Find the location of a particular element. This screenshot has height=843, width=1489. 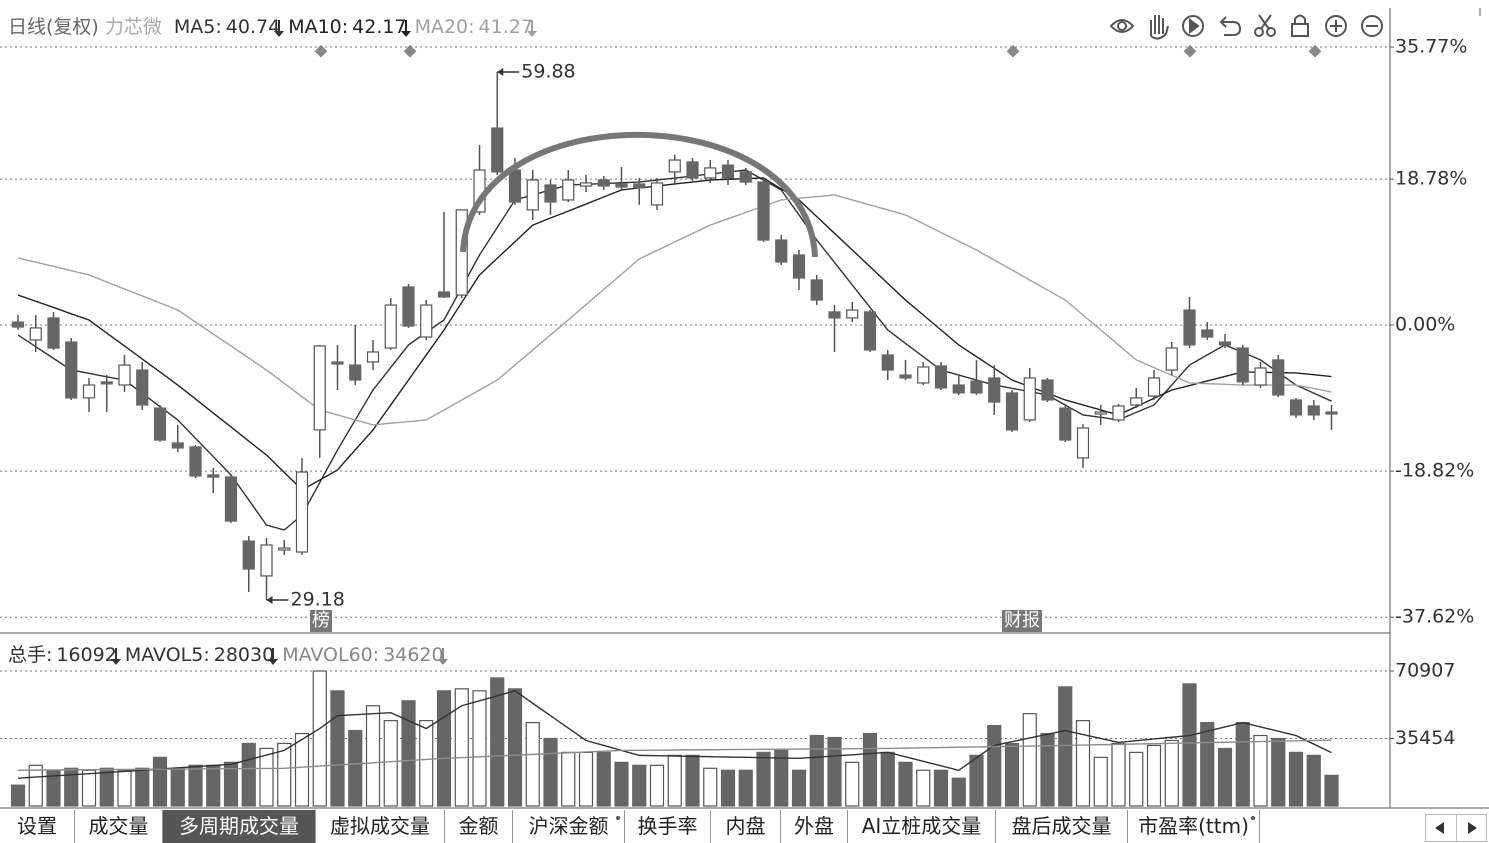

lock-icon is located at coordinates (1300, 25).